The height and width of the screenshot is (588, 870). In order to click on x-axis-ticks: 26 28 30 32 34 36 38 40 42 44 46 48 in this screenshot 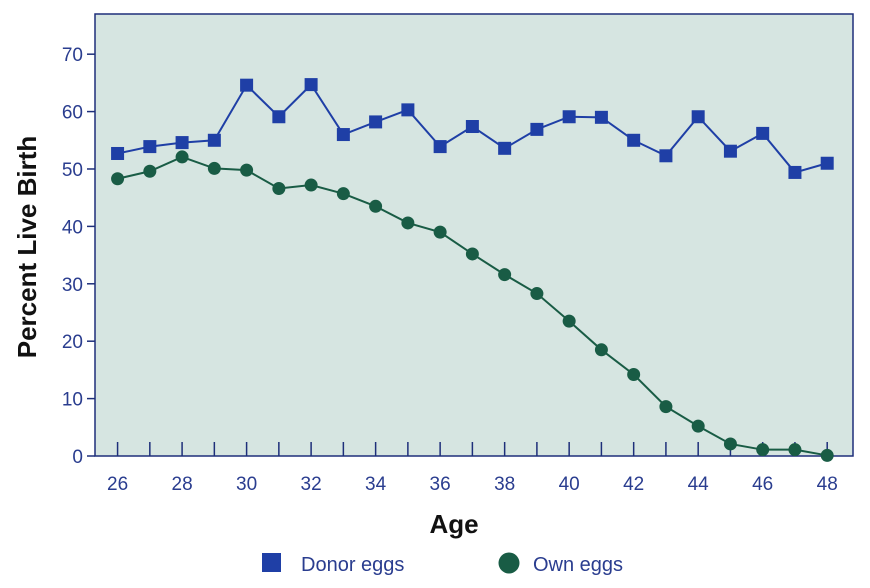, I will do `click(472, 468)`.